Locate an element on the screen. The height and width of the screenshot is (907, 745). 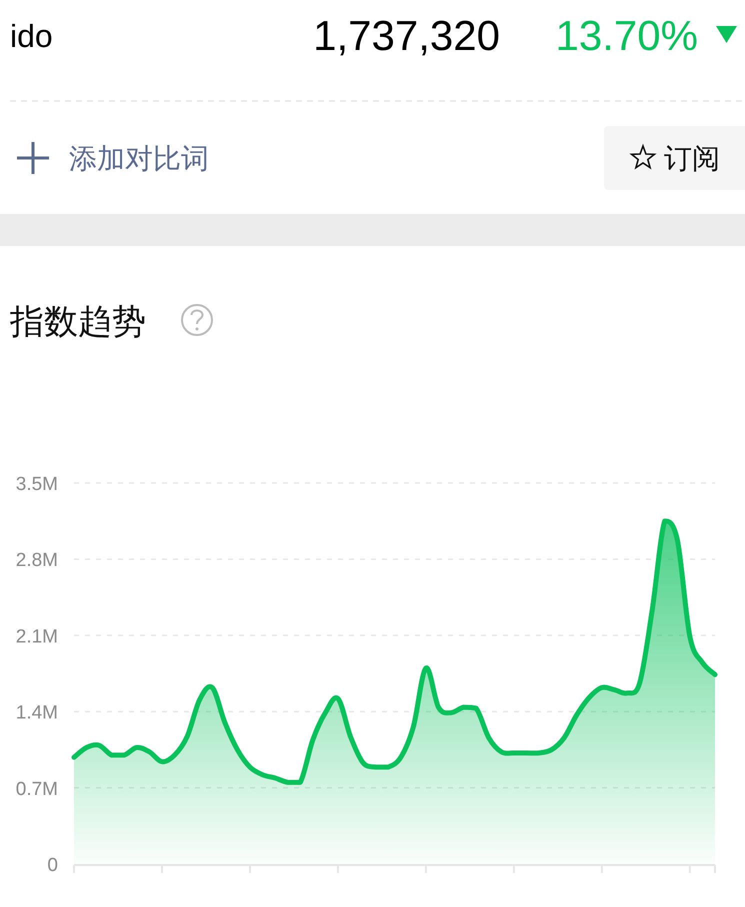
text: 13.70% is located at coordinates (627, 35).